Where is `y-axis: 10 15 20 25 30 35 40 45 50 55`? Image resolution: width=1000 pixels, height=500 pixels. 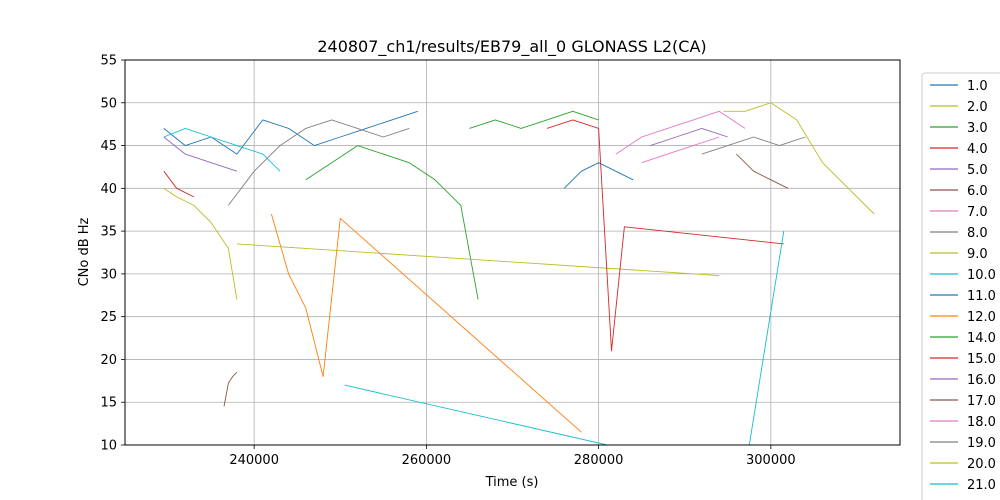
y-axis: 10 15 20 25 30 35 40 45 50 55 is located at coordinates (112, 254).